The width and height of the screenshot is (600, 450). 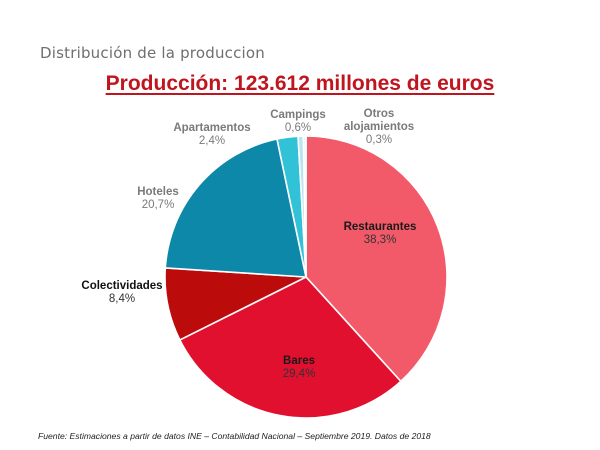 What do you see at coordinates (152, 53) in the screenshot?
I see `slide-heading: Distribución de la produccion` at bounding box center [152, 53].